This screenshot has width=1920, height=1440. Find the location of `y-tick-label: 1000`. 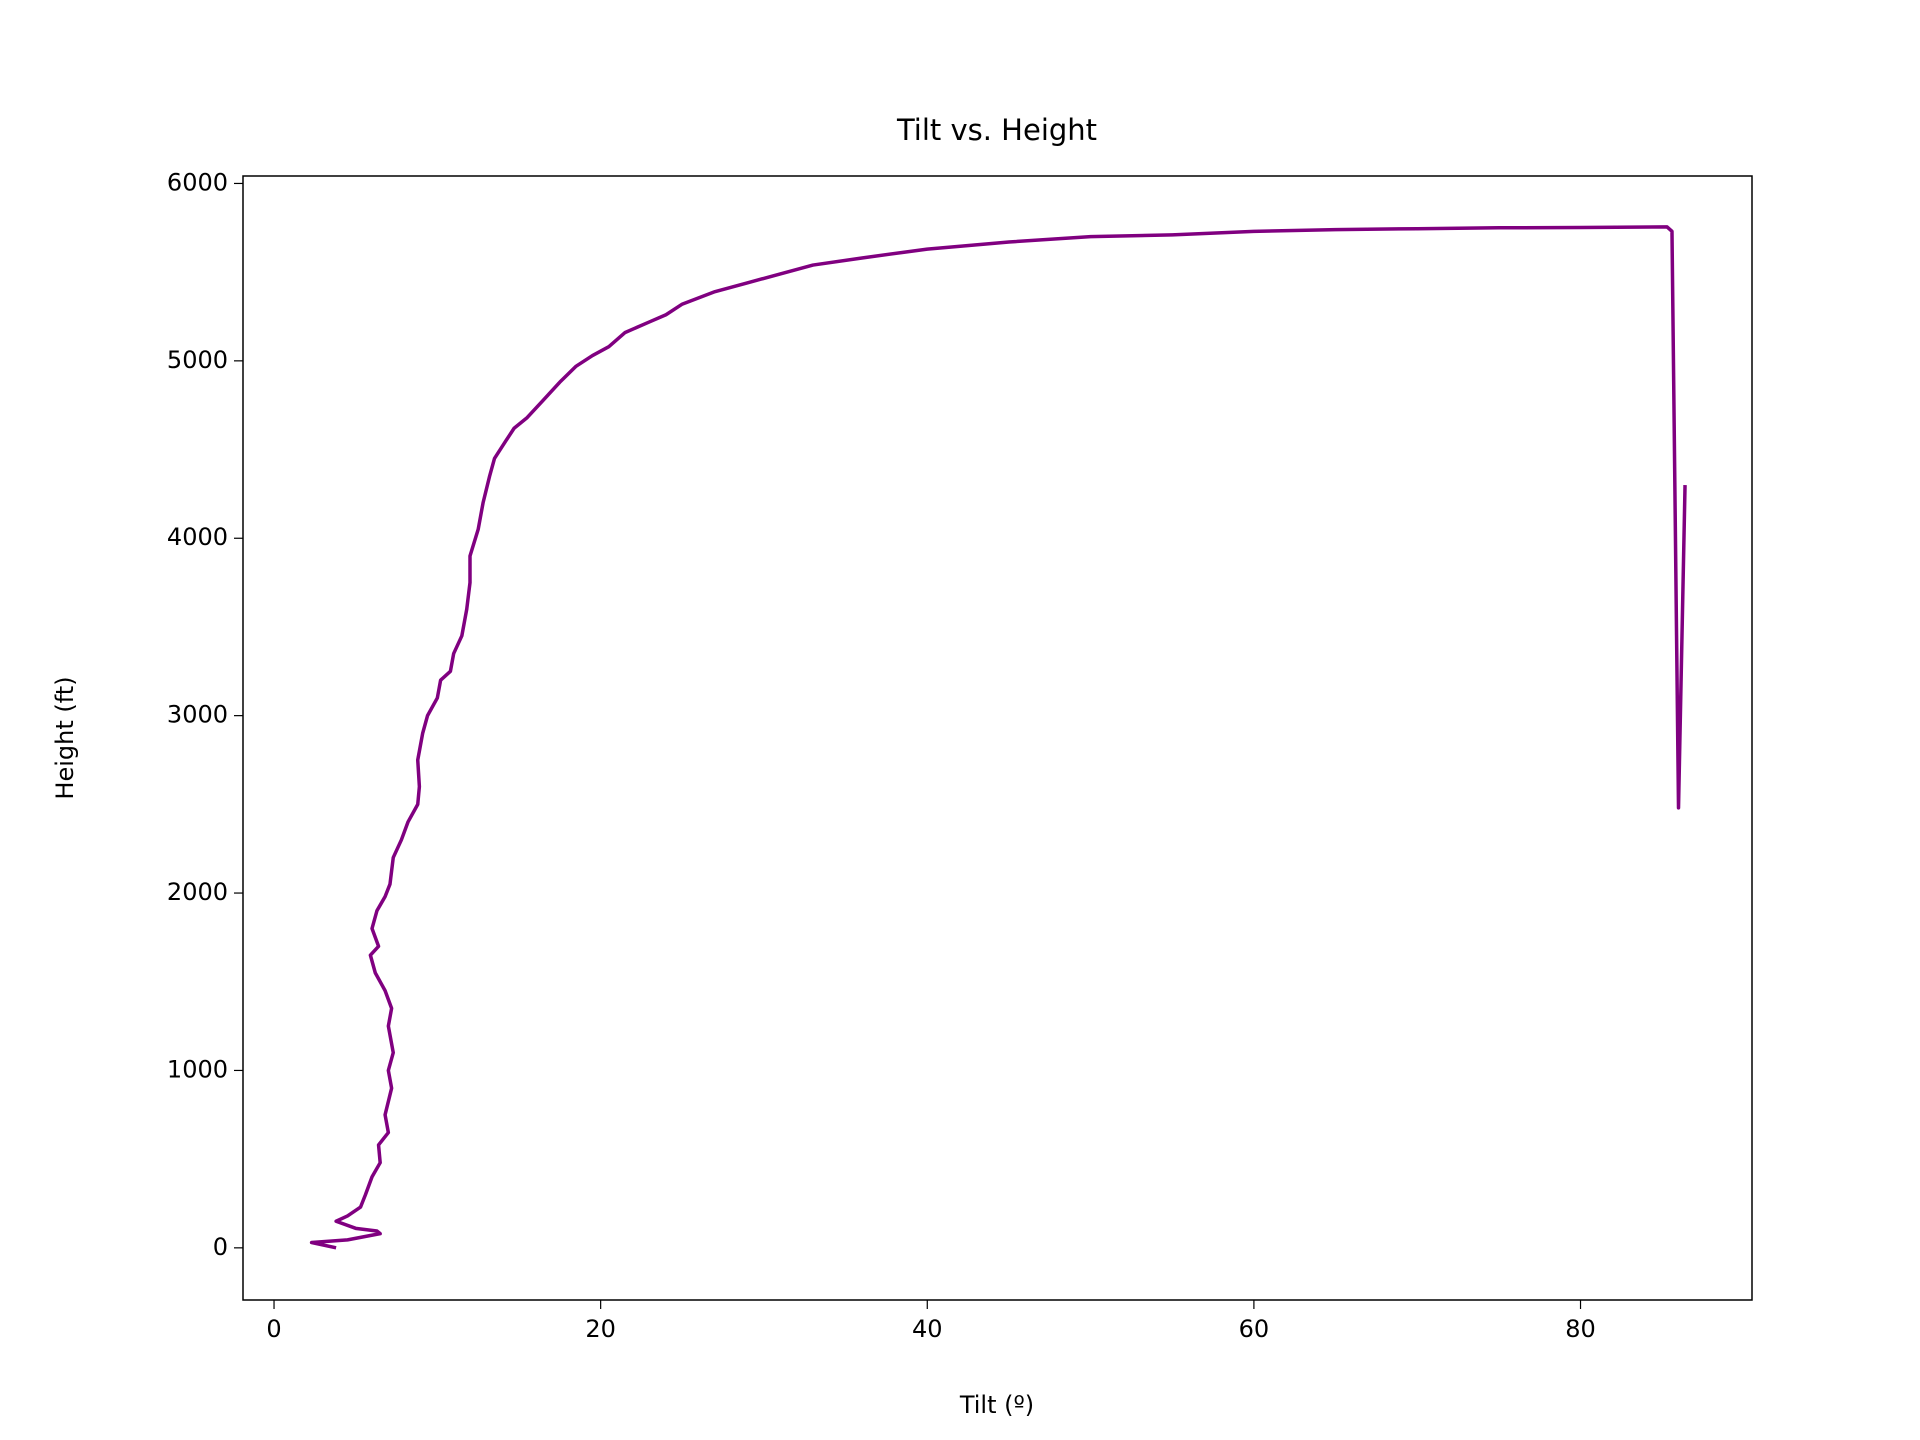

y-tick-label: 1000 is located at coordinates (197, 1069).